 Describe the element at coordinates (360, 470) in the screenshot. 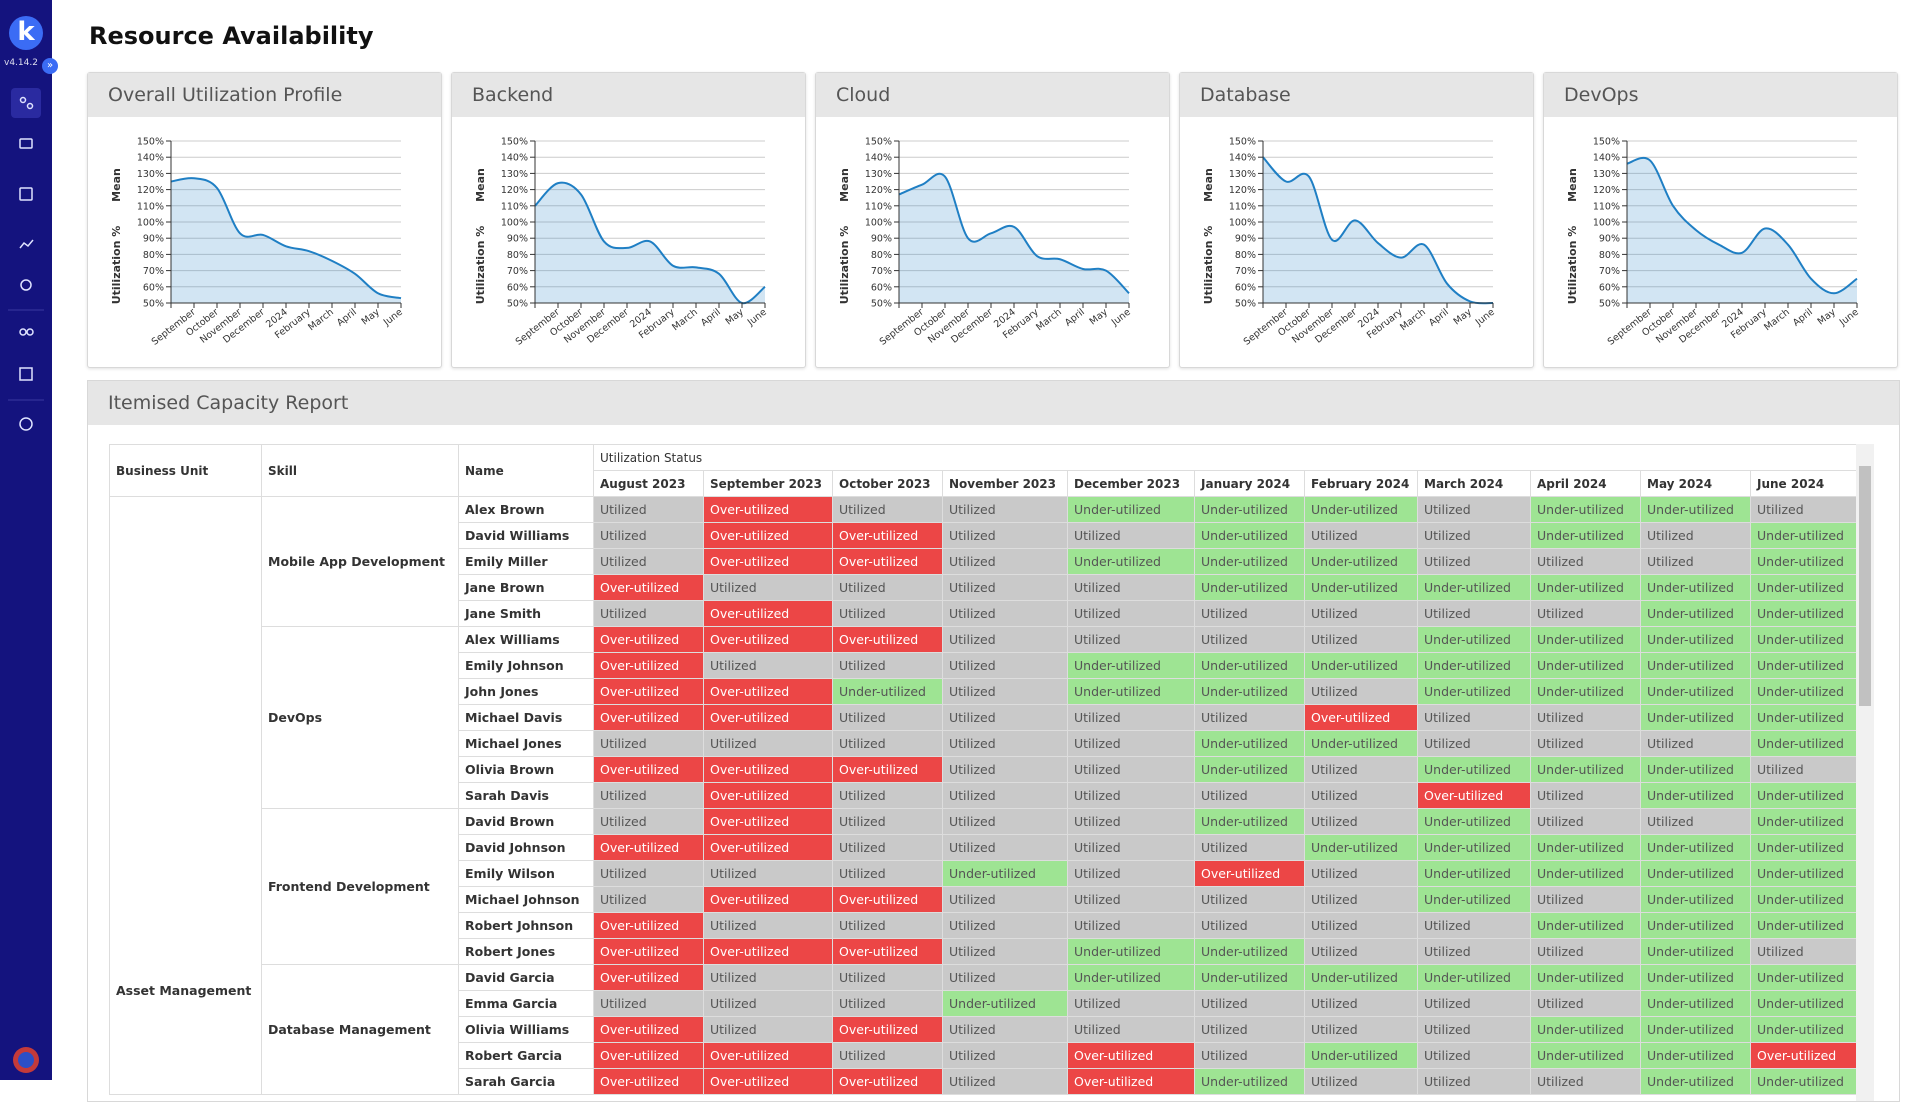

I see `column-header: Skill` at that location.